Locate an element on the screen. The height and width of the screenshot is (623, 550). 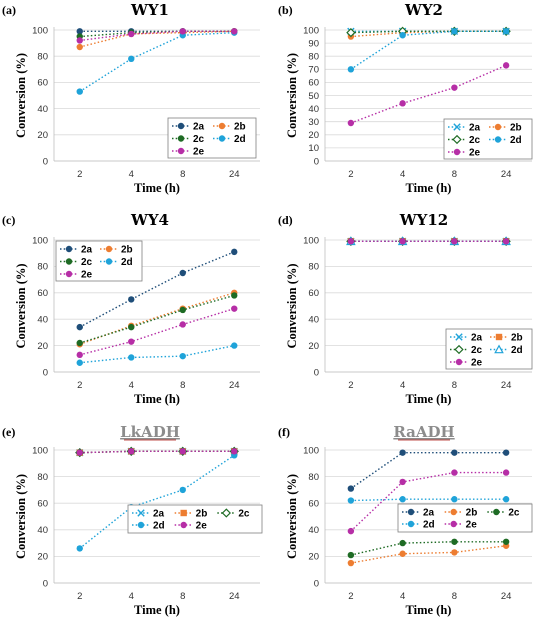
legend-box is located at coordinates (465, 518).